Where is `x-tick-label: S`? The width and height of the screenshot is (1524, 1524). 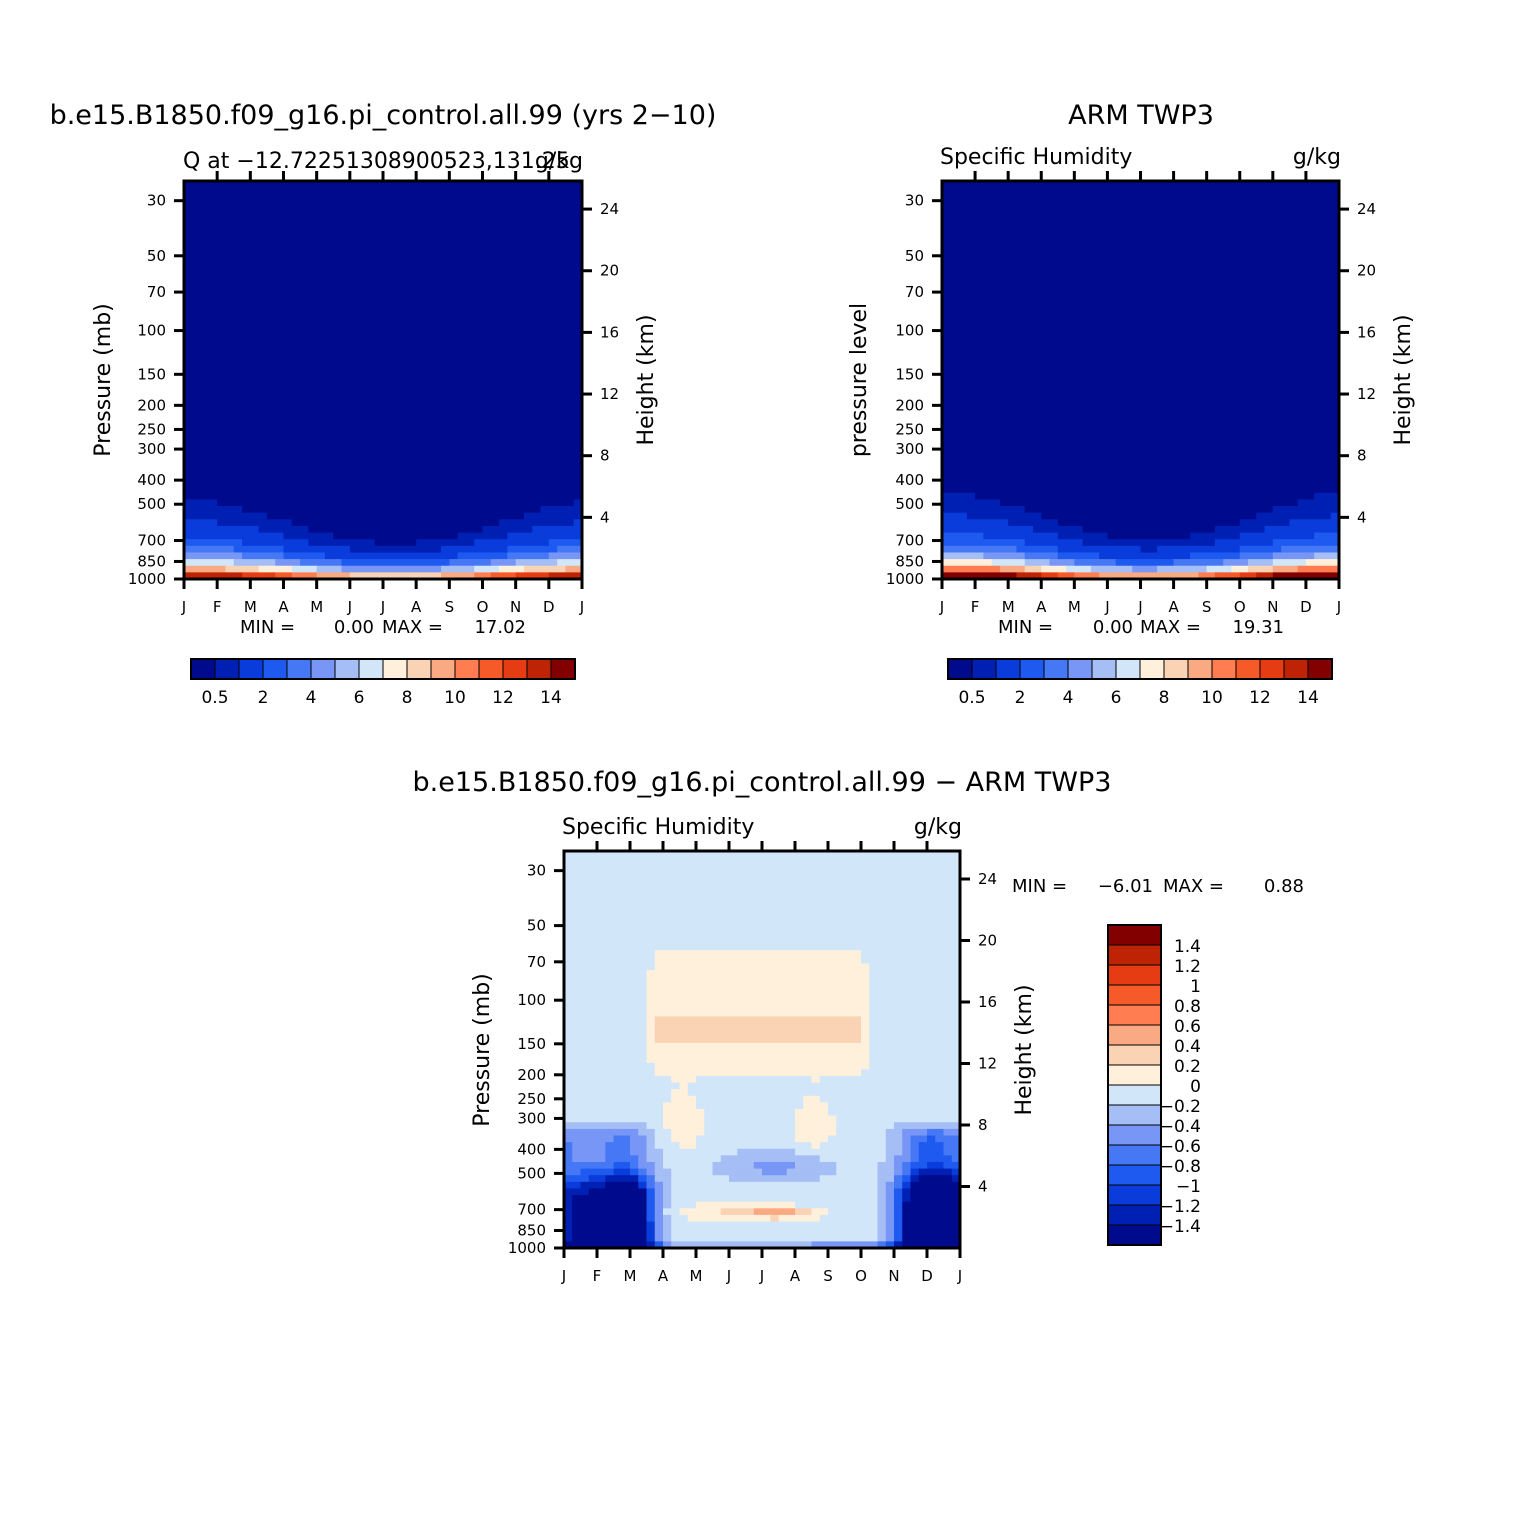
x-tick-label: S is located at coordinates (1207, 607).